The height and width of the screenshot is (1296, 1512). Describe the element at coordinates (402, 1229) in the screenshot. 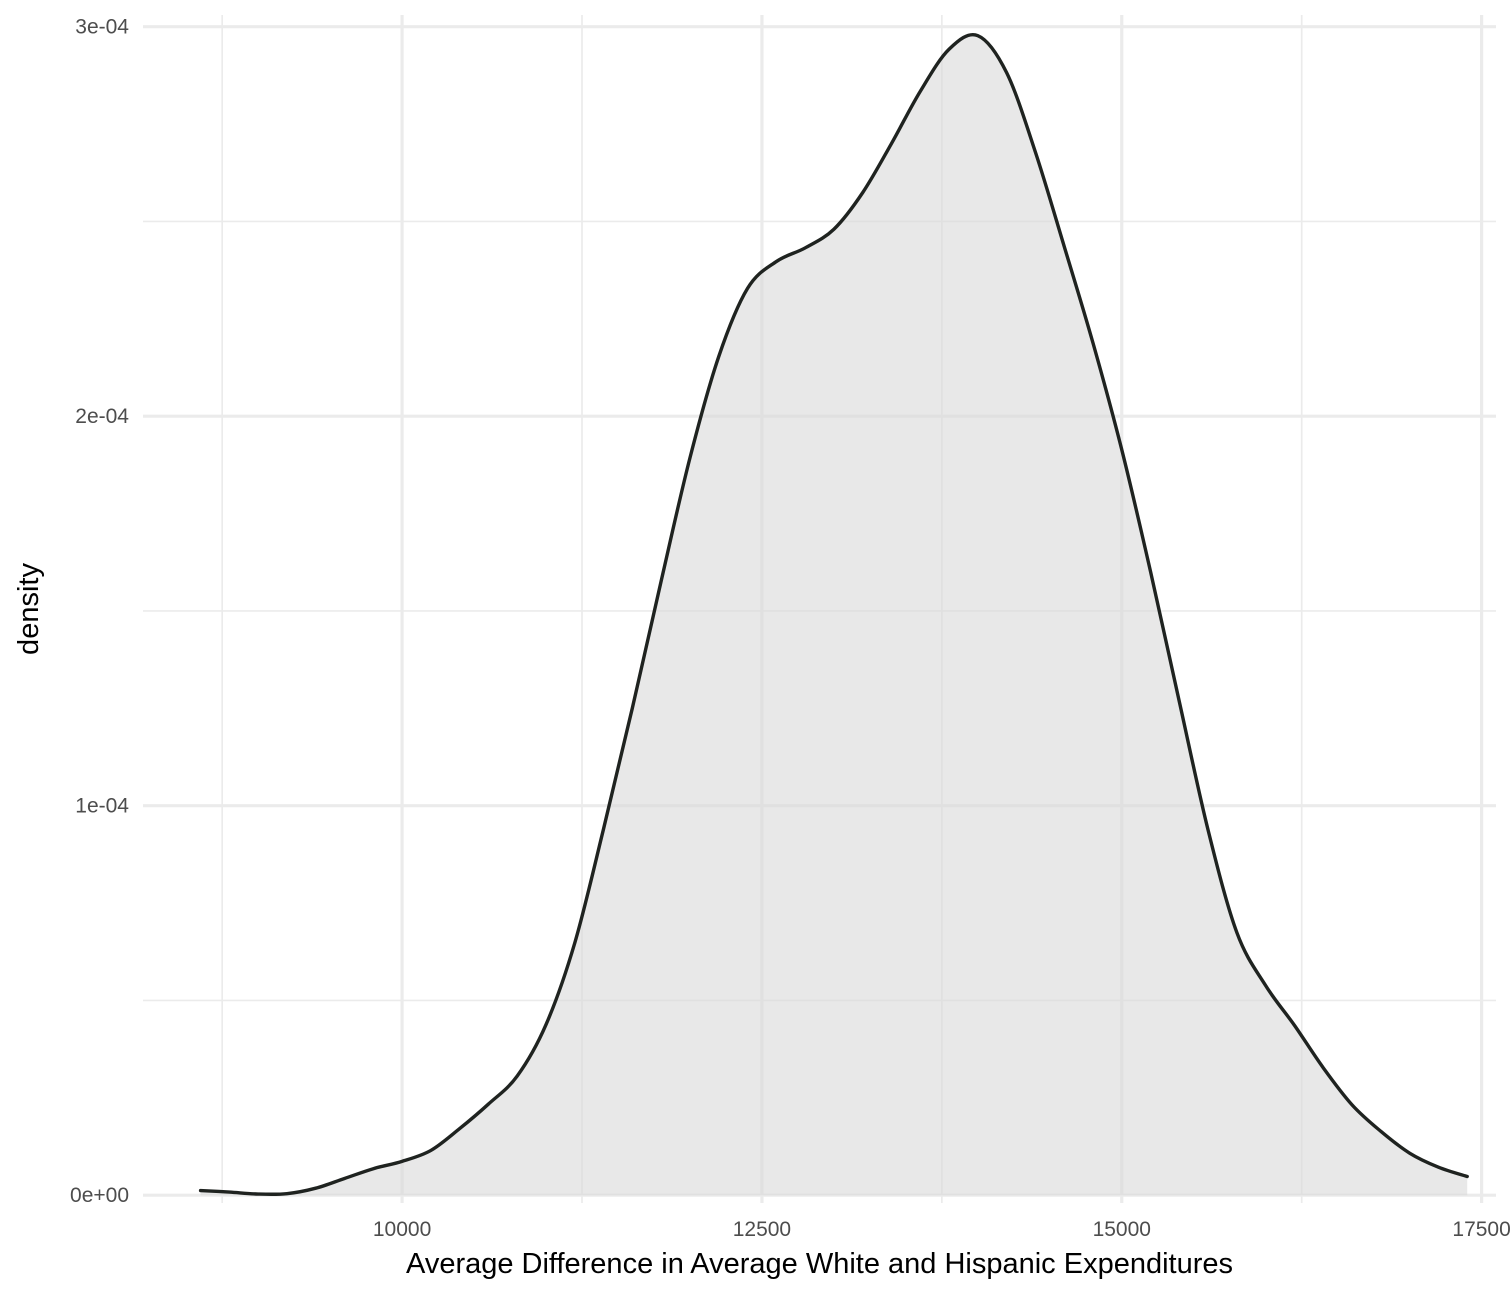

I see `x-tick-label-0: 10000` at that location.